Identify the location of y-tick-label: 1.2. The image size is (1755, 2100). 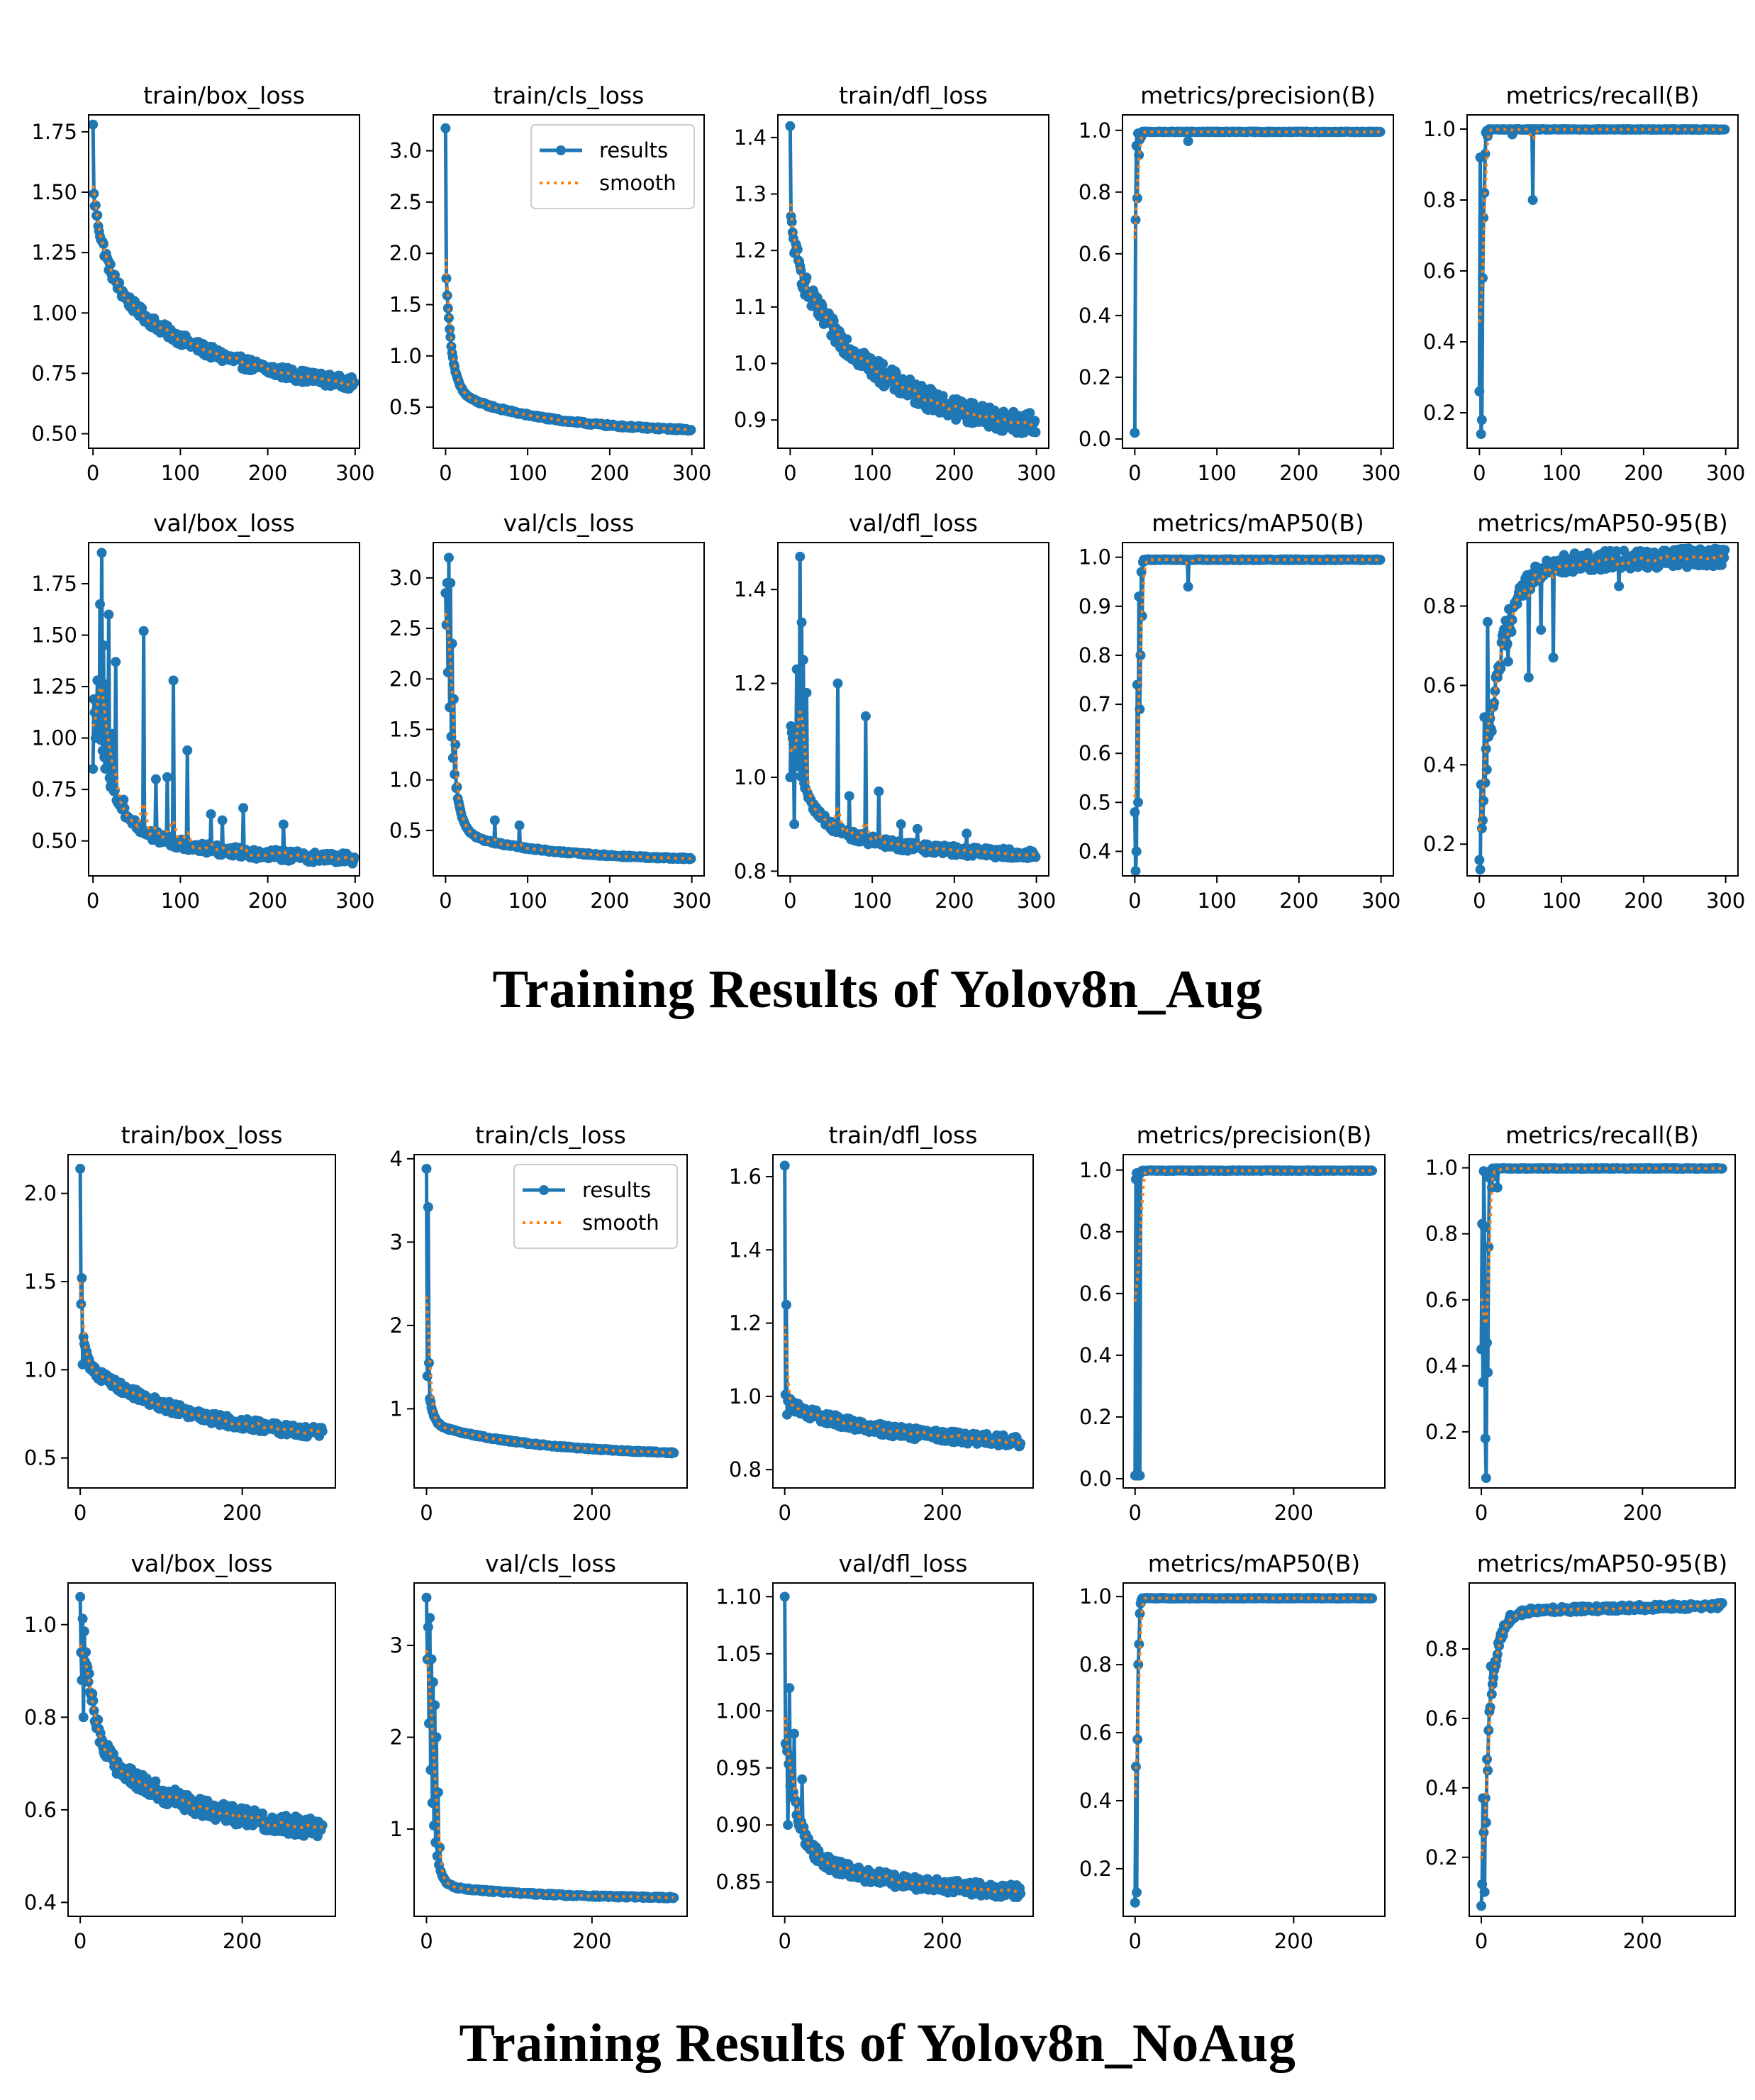
(751, 250).